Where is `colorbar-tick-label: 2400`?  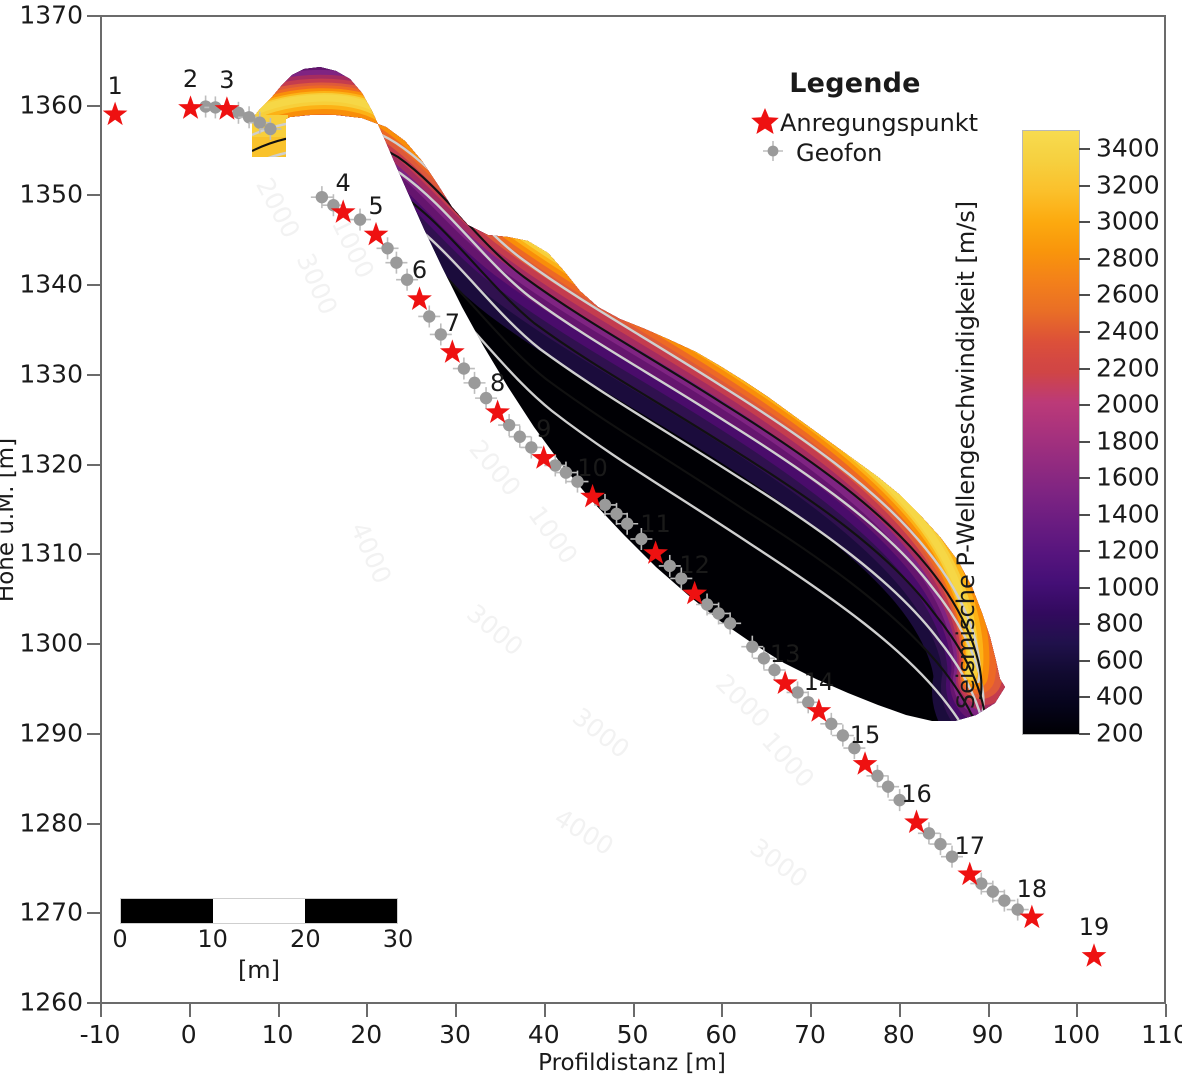
colorbar-tick-label: 2400 is located at coordinates (1128, 331).